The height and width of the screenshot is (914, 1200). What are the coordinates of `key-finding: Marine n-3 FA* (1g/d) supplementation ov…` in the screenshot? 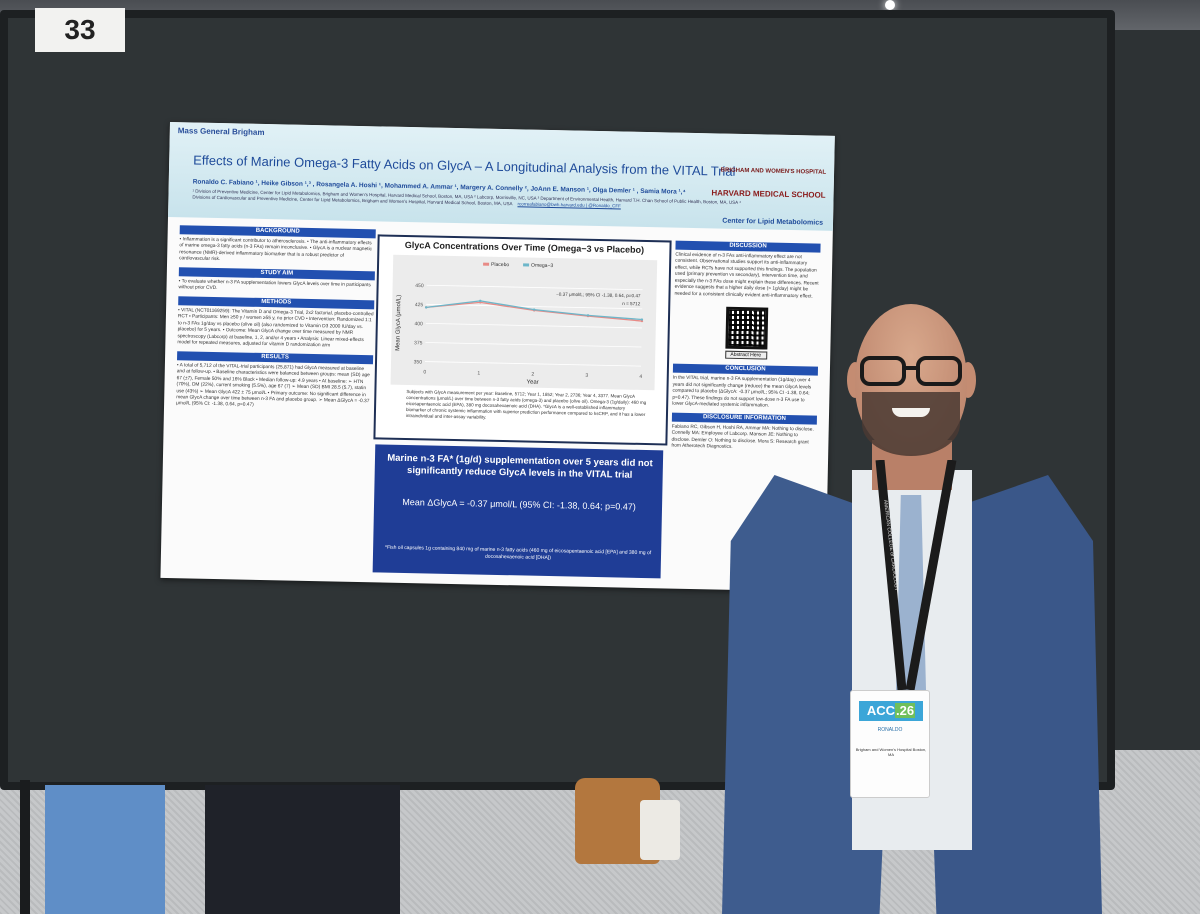 It's located at (520, 467).